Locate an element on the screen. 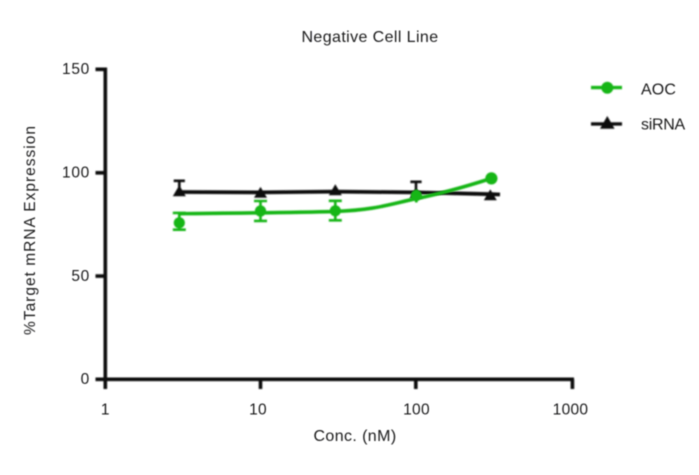  svg-text: %Target mRNA Expression is located at coordinates (30, 230).